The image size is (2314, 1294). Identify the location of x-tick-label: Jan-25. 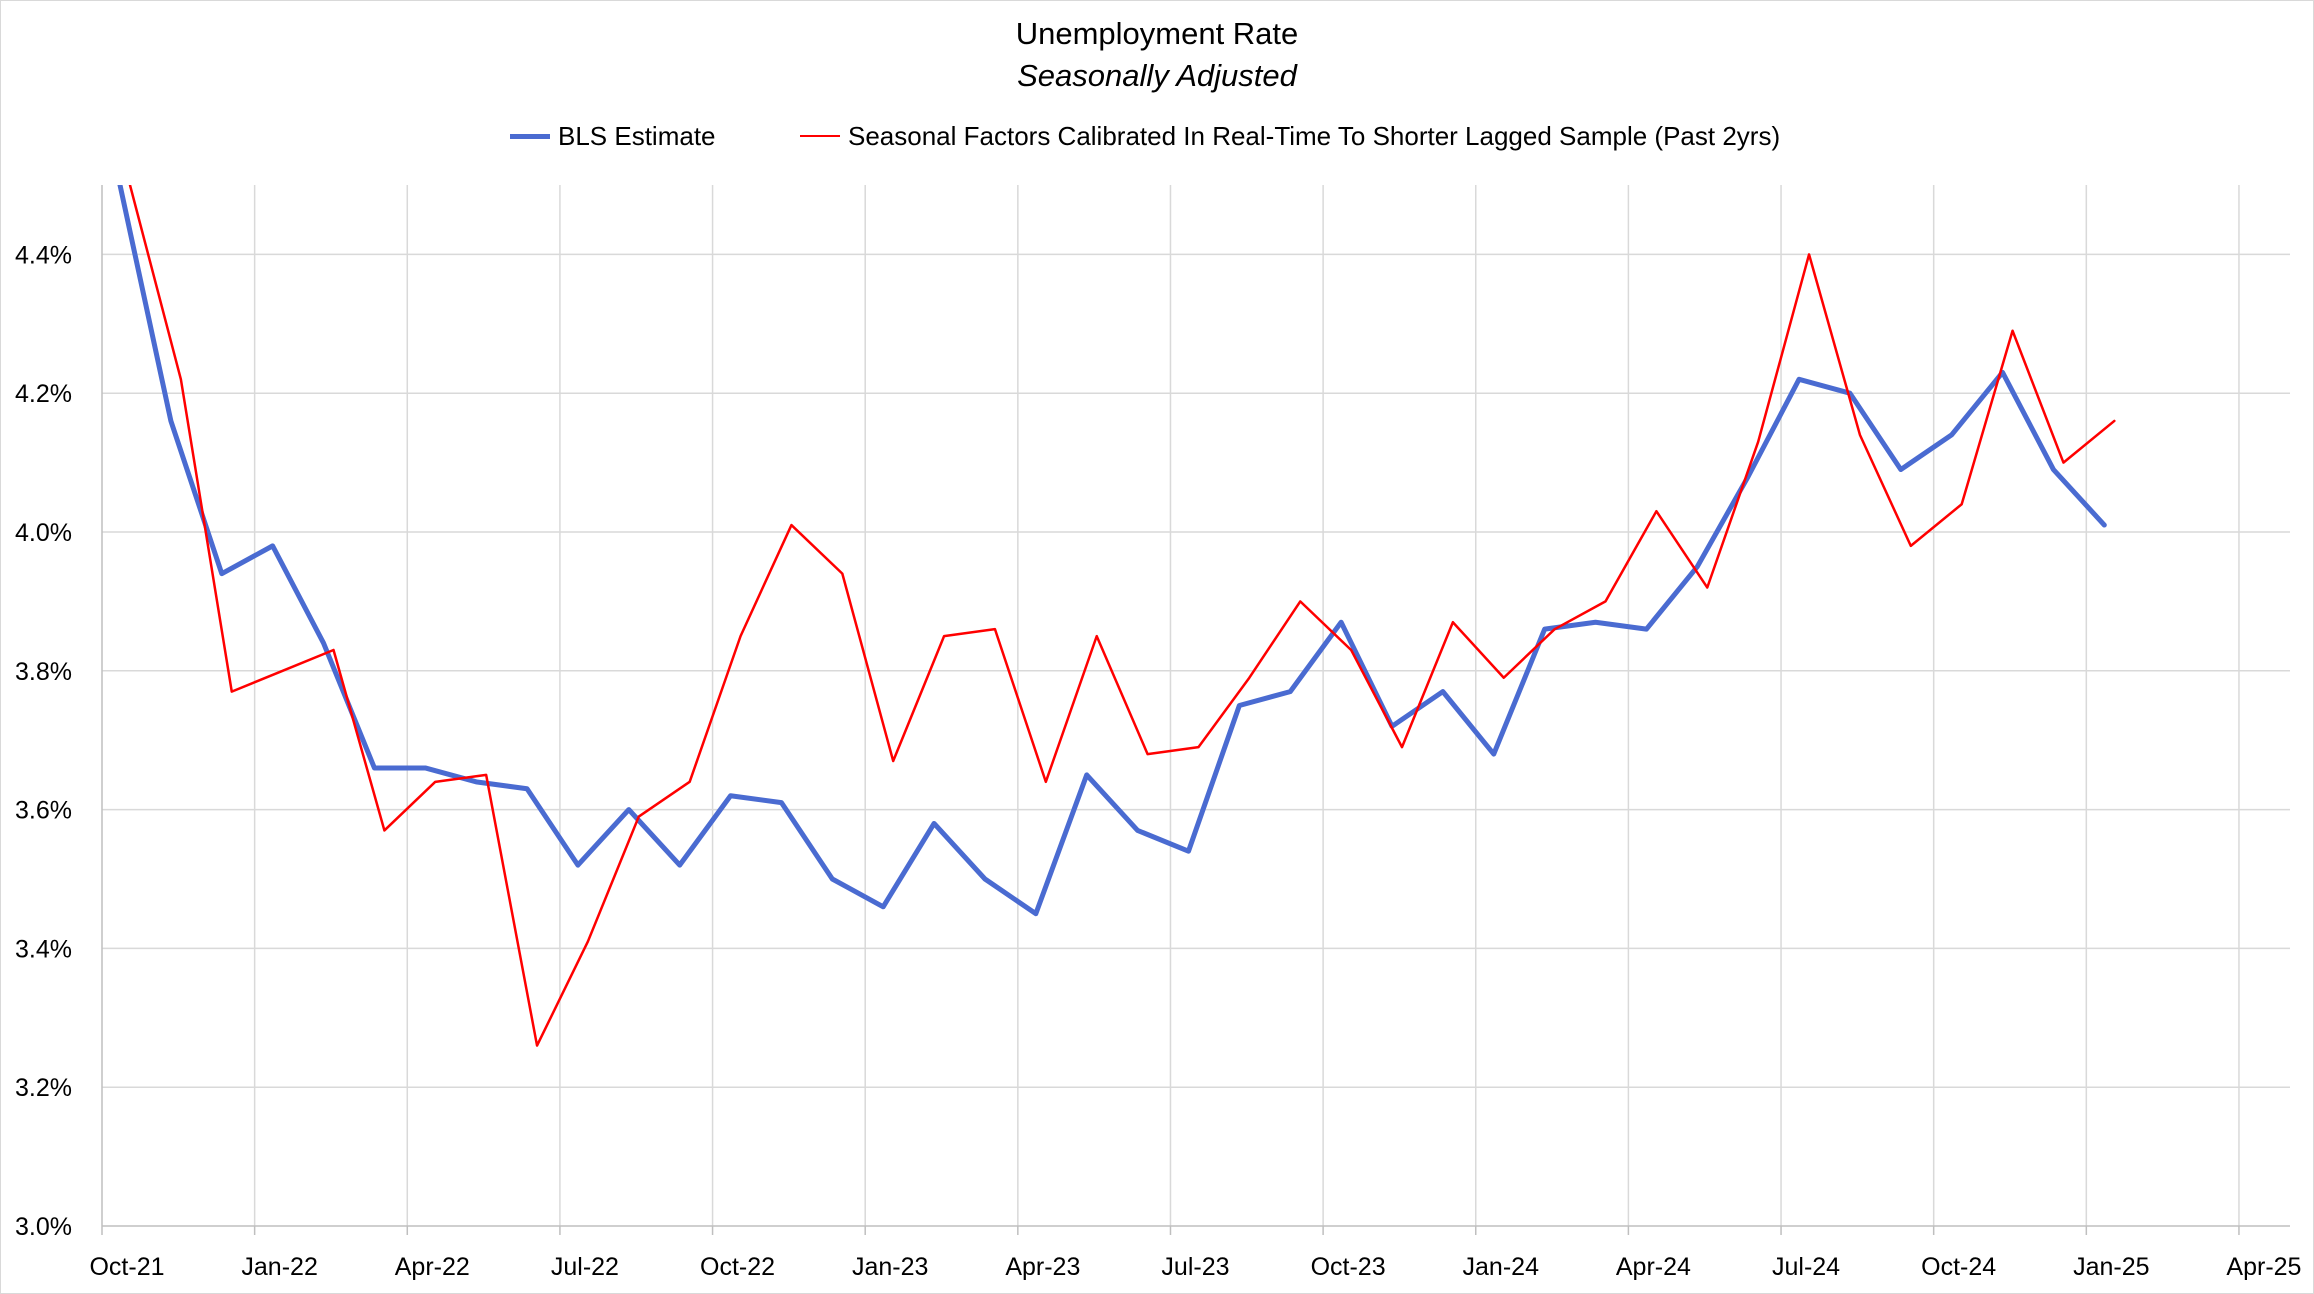
(2111, 1267).